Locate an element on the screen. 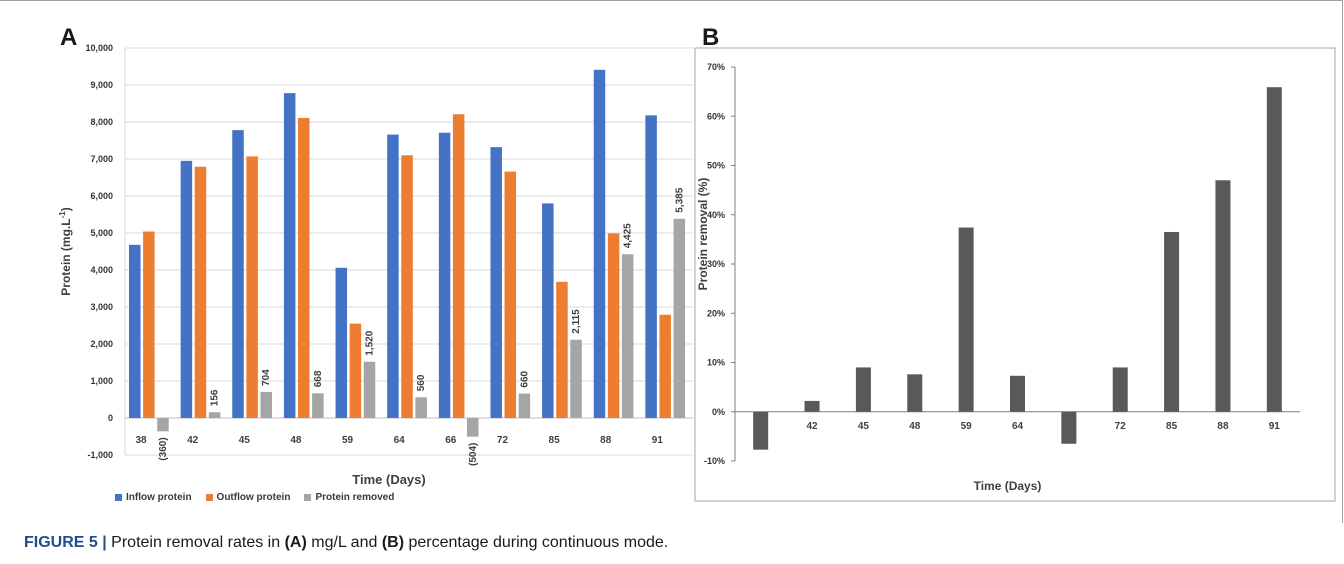 This screenshot has height=564, width=1344. x-tick-label-a: 72 is located at coordinates (503, 440).